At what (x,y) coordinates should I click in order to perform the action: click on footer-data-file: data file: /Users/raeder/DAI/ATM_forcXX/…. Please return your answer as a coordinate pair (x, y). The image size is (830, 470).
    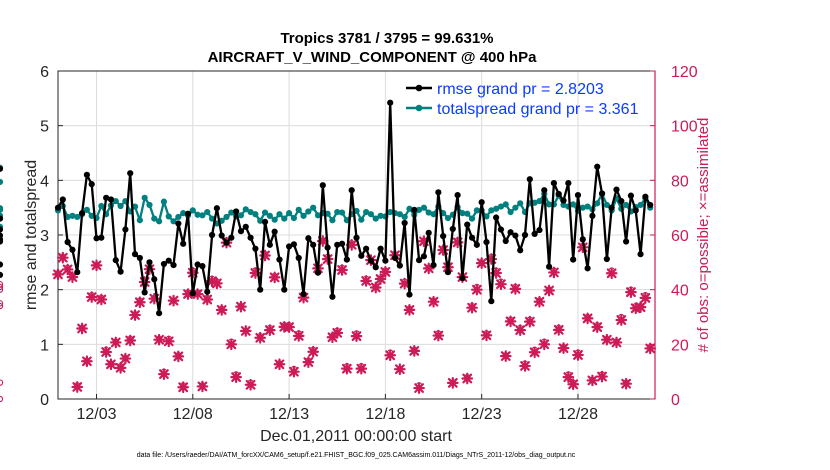
    Looking at the image, I should click on (356, 455).